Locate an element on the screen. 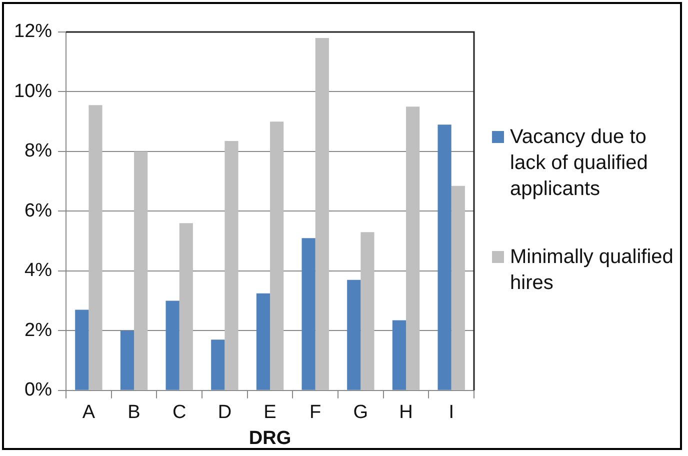  y-tick-label: 2% is located at coordinates (38, 330).